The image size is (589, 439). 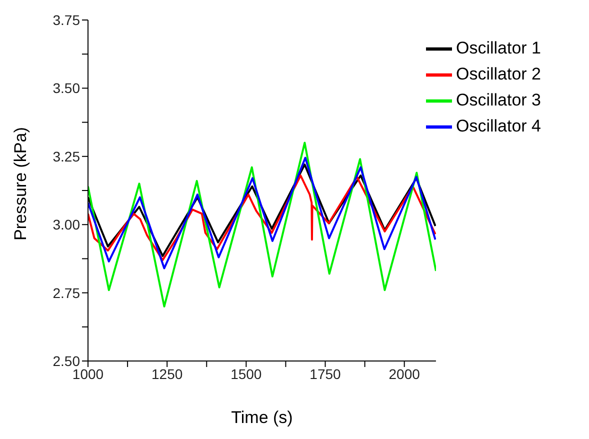 I want to click on x-axis-title: Time (s), so click(x=262, y=417).